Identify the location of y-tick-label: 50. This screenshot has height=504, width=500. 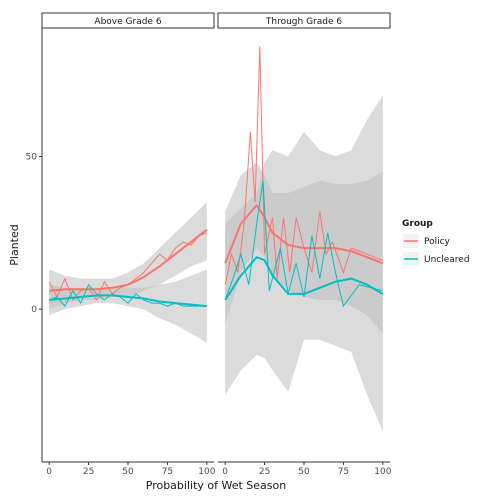
(32, 157).